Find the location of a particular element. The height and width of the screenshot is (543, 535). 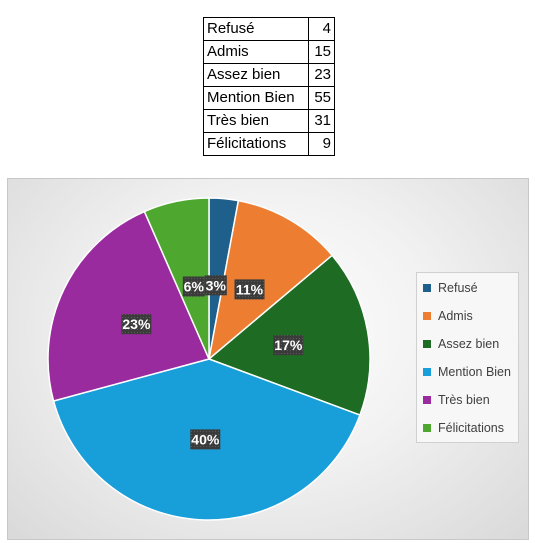

legend-label: Très bien is located at coordinates (464, 400).